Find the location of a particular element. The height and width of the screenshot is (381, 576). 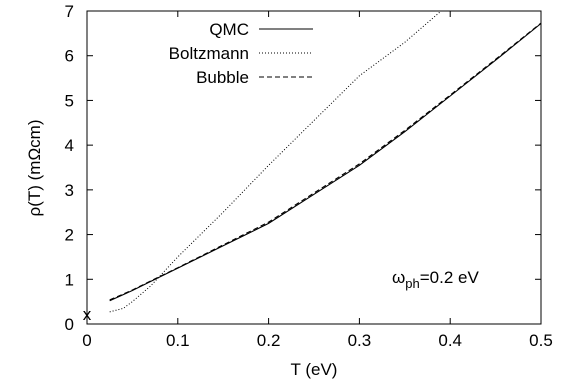

legend-label-bubble: Bubble is located at coordinates (222, 77).